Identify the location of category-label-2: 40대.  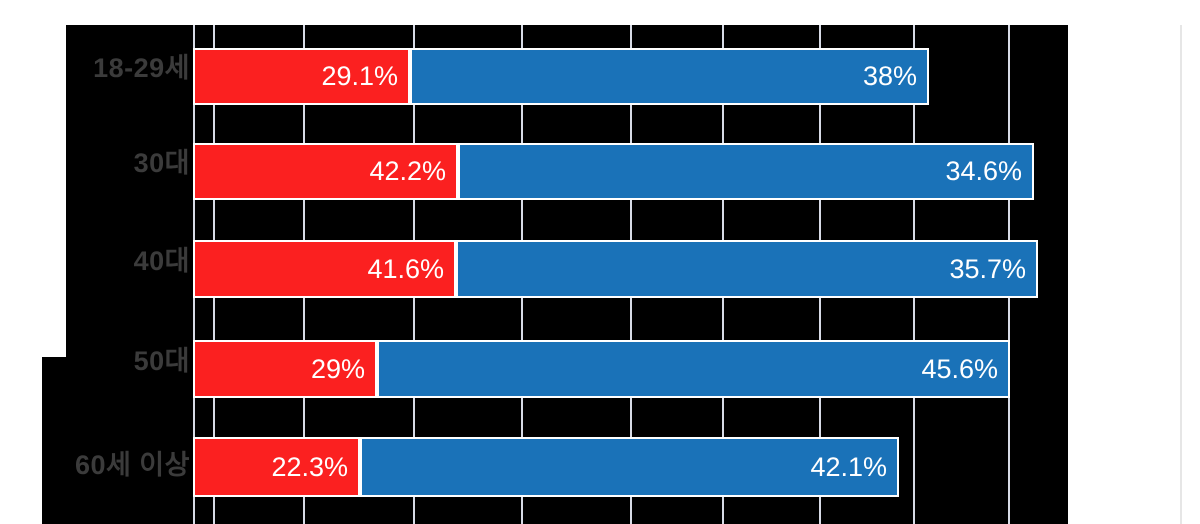
(161, 261).